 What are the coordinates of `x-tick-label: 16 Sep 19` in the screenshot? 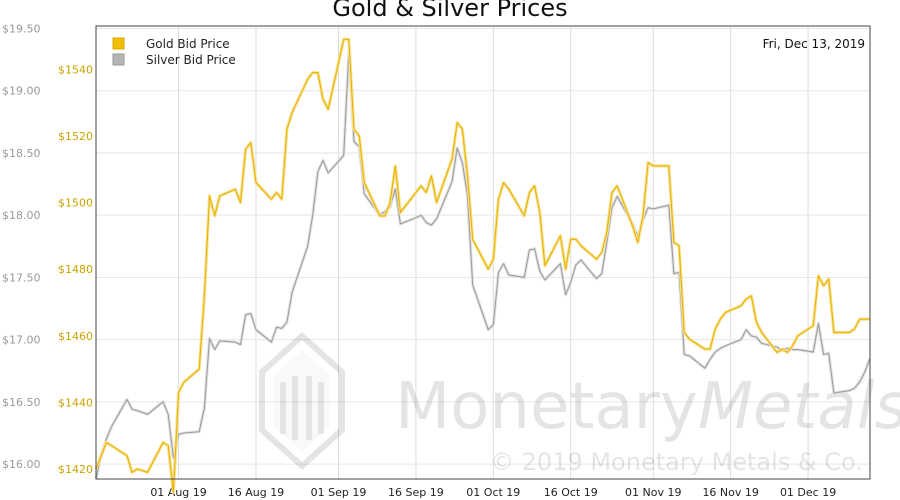 It's located at (416, 492).